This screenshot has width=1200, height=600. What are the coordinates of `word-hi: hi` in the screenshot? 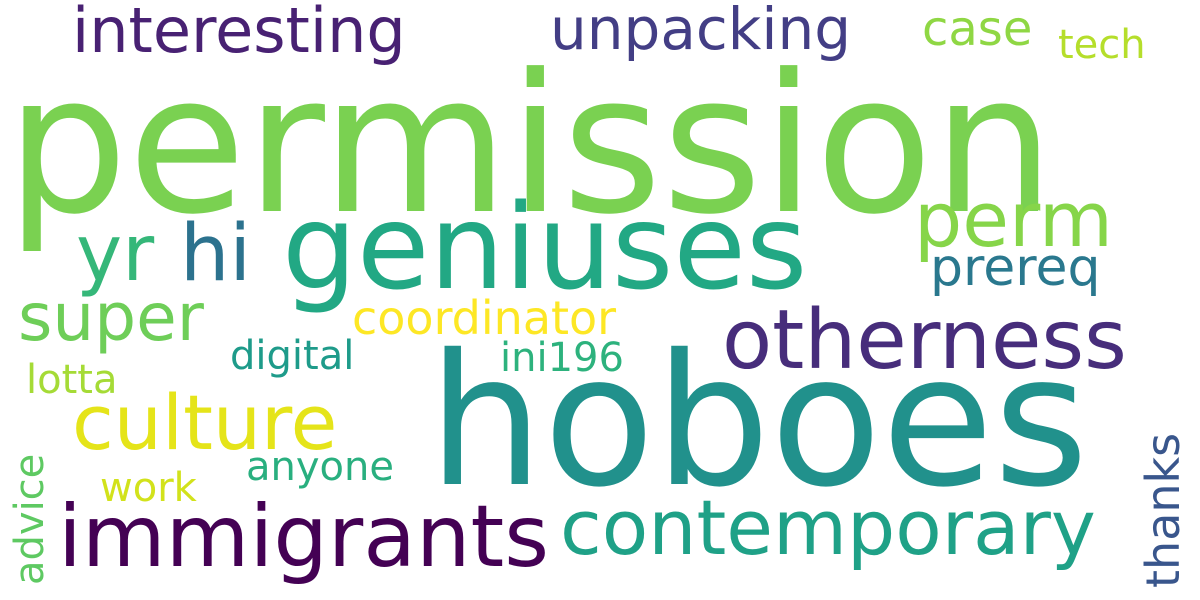 It's located at (216, 254).